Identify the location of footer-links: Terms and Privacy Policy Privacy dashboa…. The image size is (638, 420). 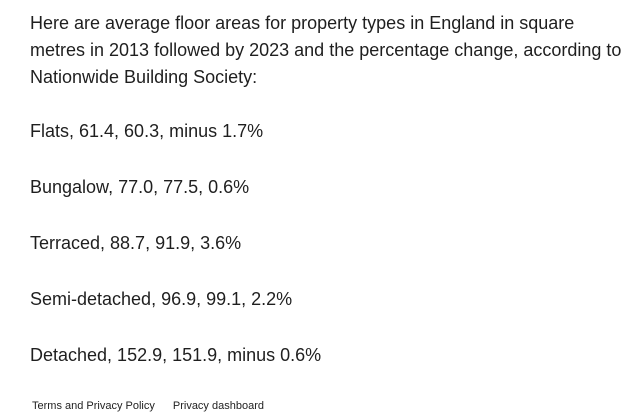
(148, 406).